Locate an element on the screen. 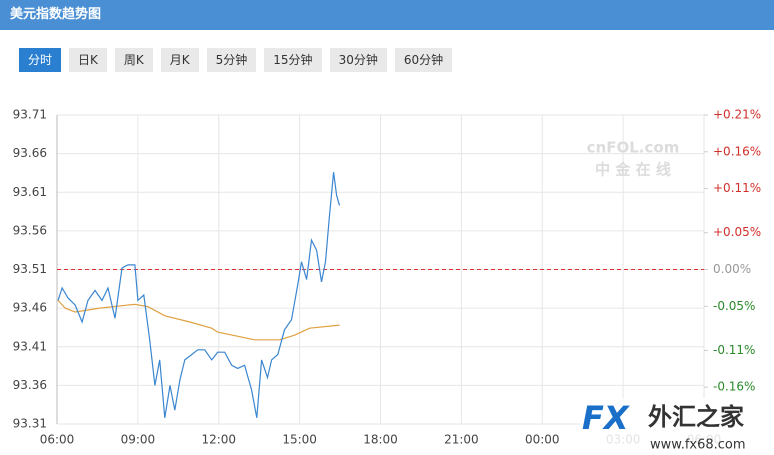  x-tick-label: 15:00 is located at coordinates (299, 440).